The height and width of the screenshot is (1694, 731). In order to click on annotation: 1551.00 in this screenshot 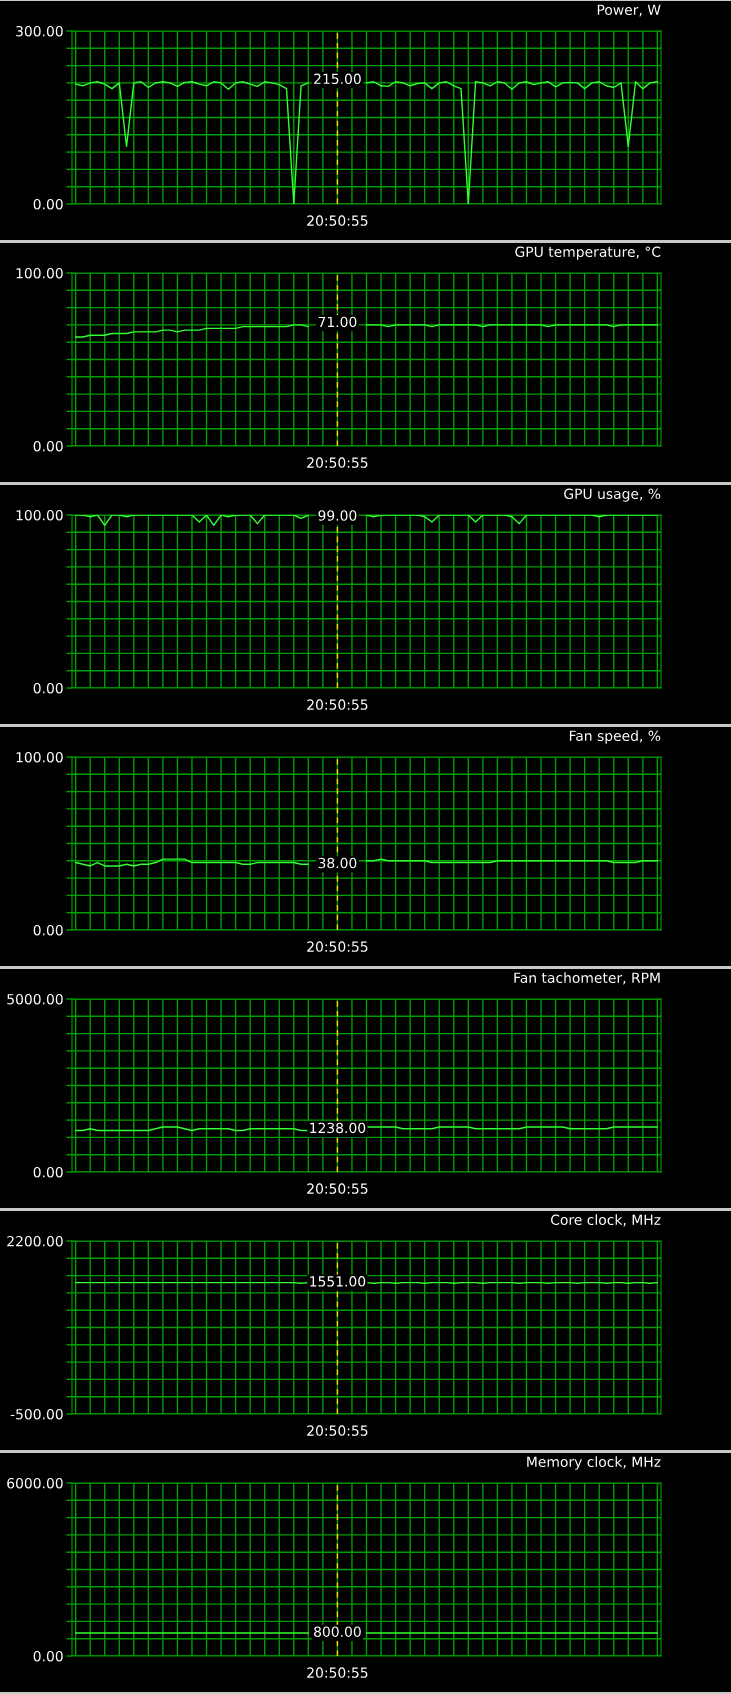, I will do `click(338, 1281)`.